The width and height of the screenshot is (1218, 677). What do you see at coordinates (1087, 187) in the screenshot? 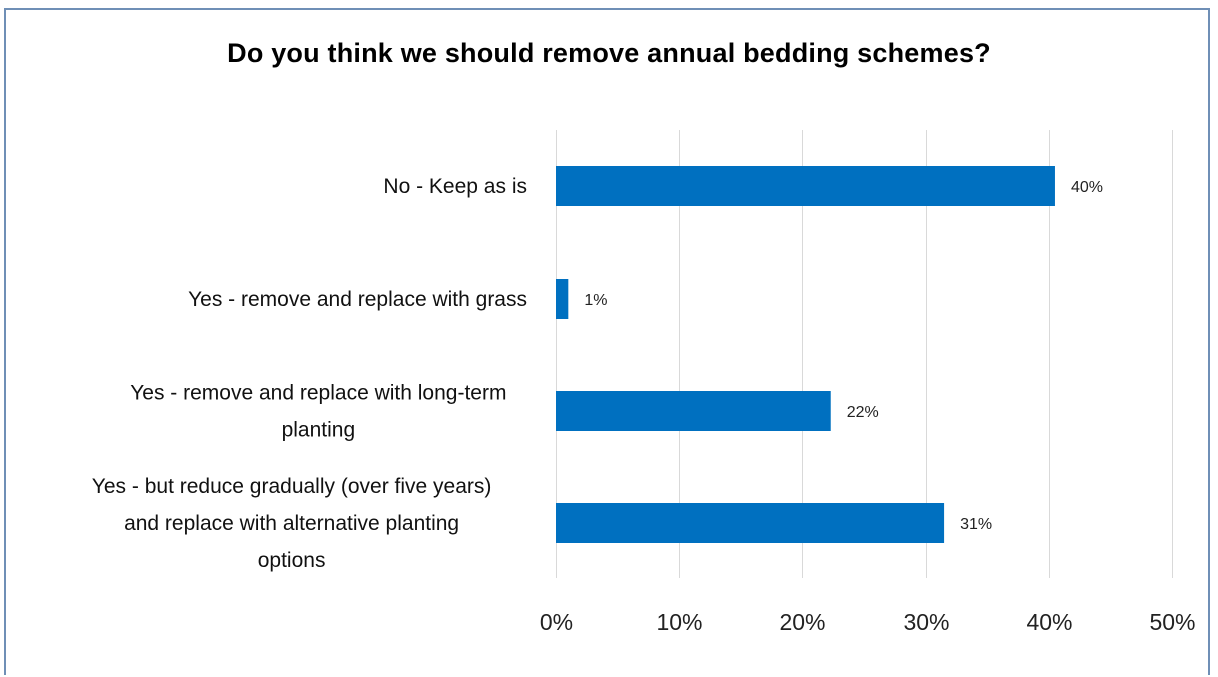
I see `data-label: 40%` at bounding box center [1087, 187].